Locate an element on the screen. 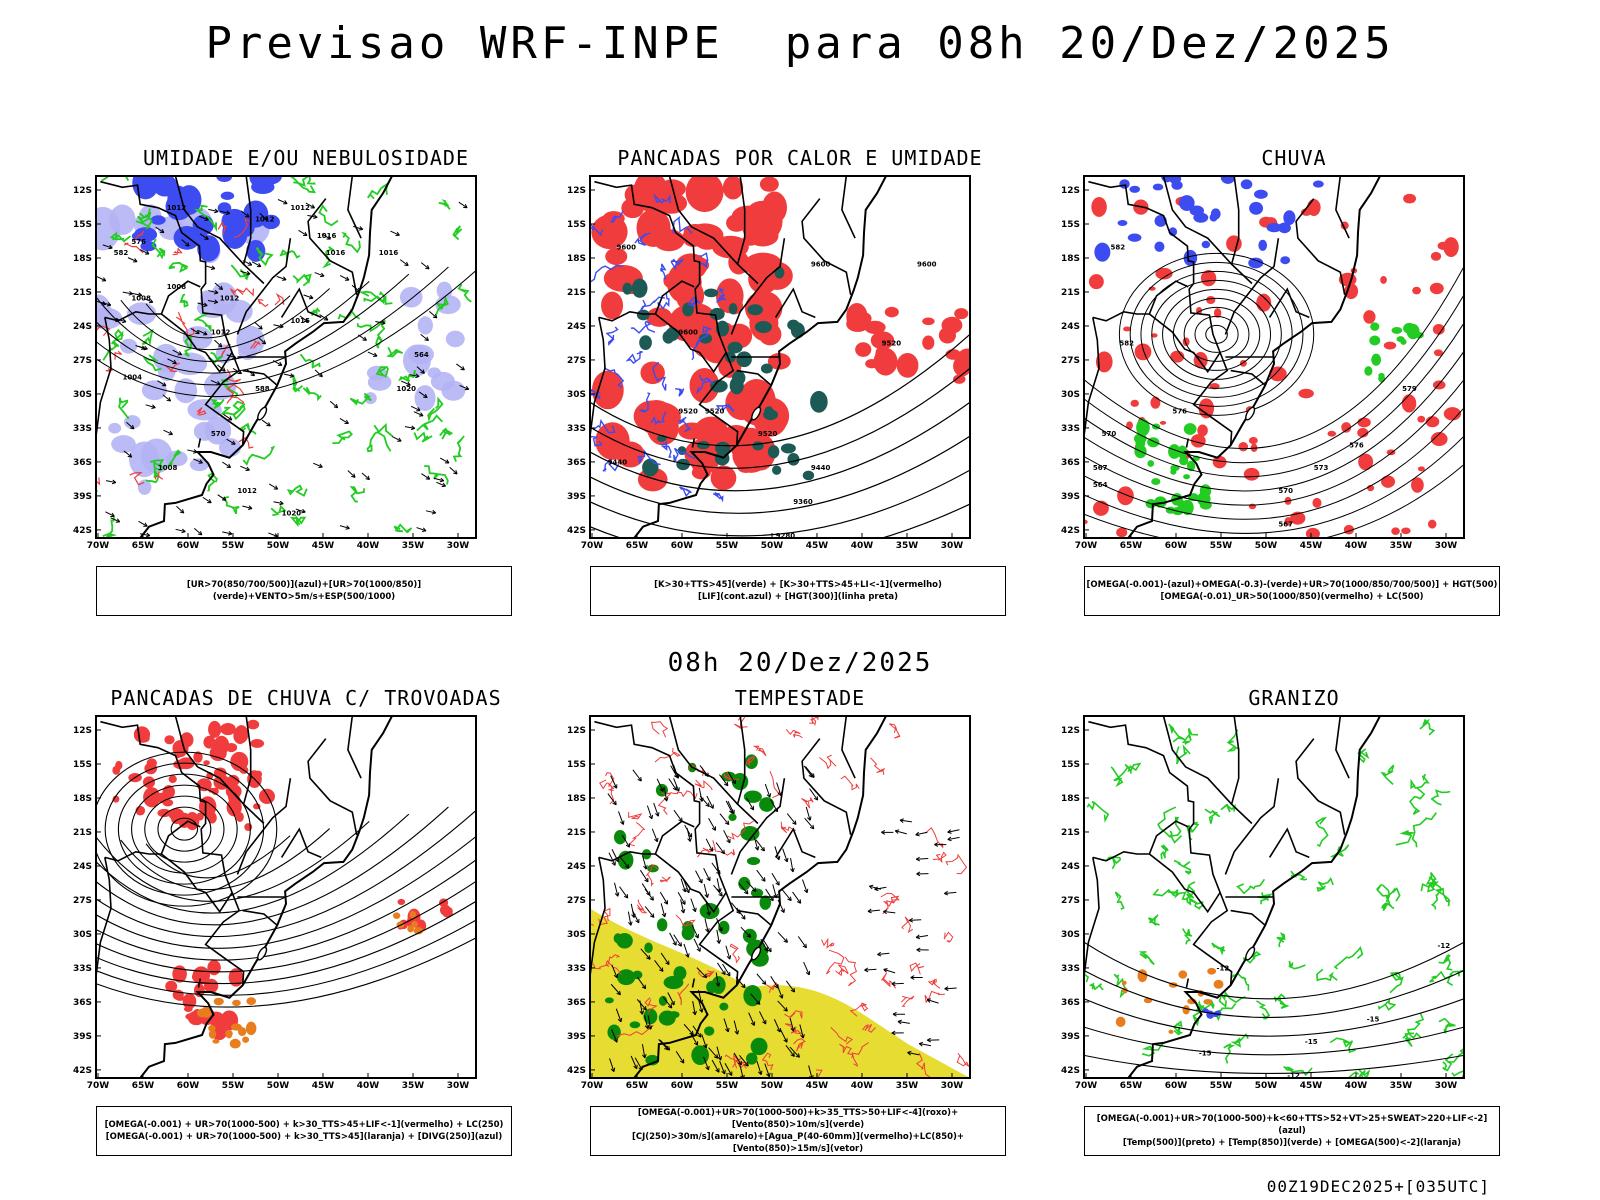 The height and width of the screenshot is (1200, 1600). plot-frame is located at coordinates (1274, 897).